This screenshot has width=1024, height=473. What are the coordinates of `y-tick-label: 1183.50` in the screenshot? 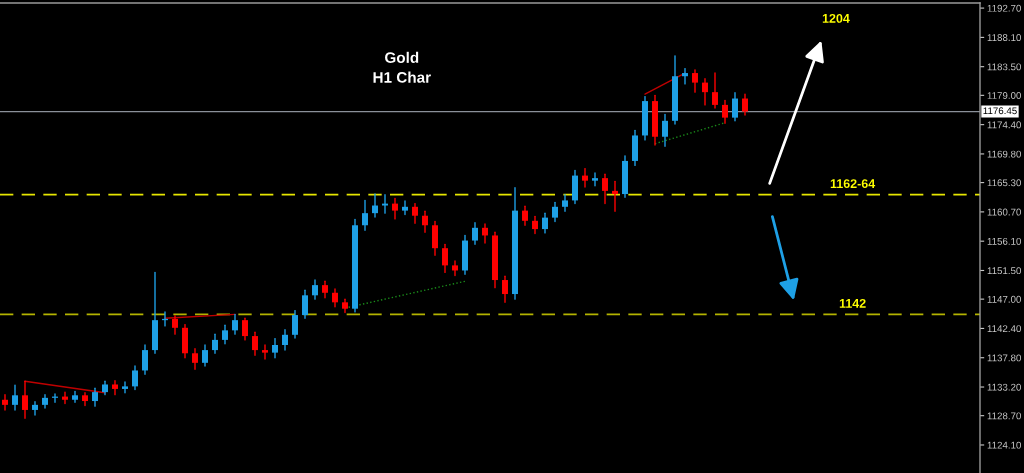 It's located at (1004, 67).